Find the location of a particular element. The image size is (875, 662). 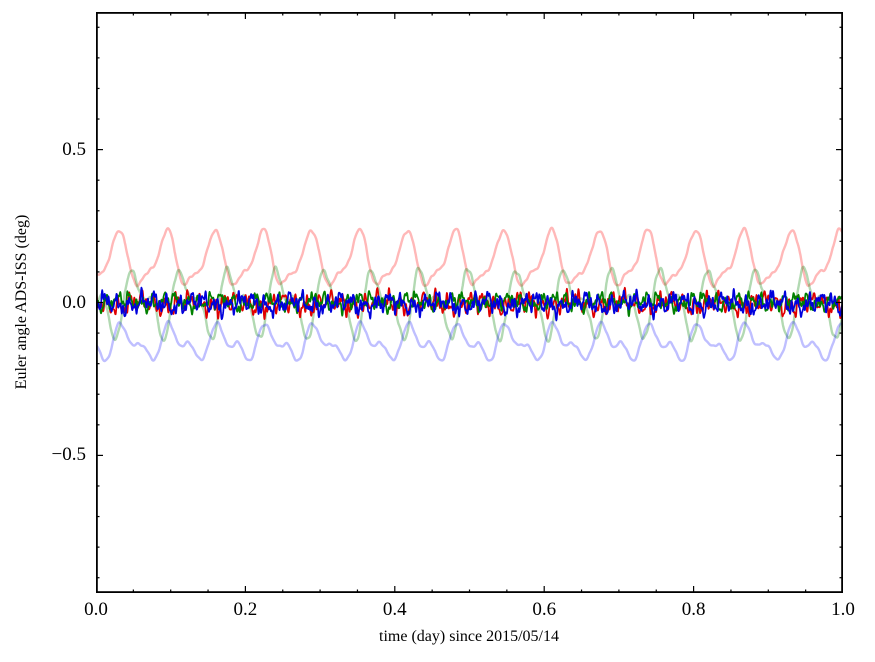

x-tick-label: 0.6 is located at coordinates (544, 609).